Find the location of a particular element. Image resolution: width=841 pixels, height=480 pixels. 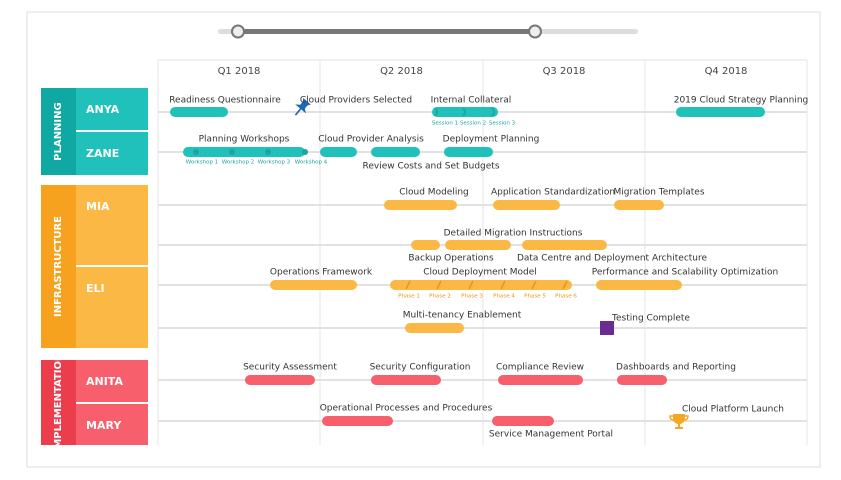

sub-label: Session 1 is located at coordinates (445, 124).